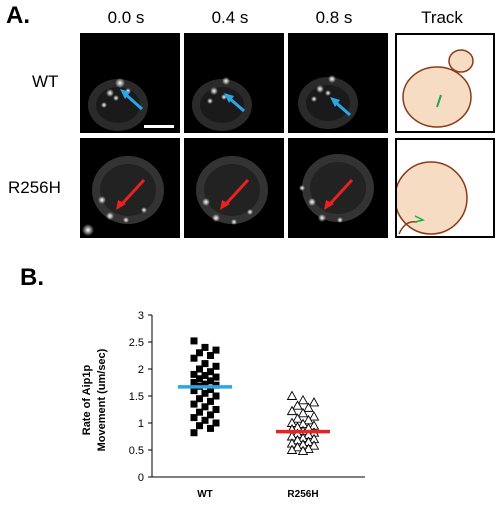 The image size is (500, 509). Describe the element at coordinates (205, 494) in the screenshot. I see `x-tick-label-wt: WT` at that location.